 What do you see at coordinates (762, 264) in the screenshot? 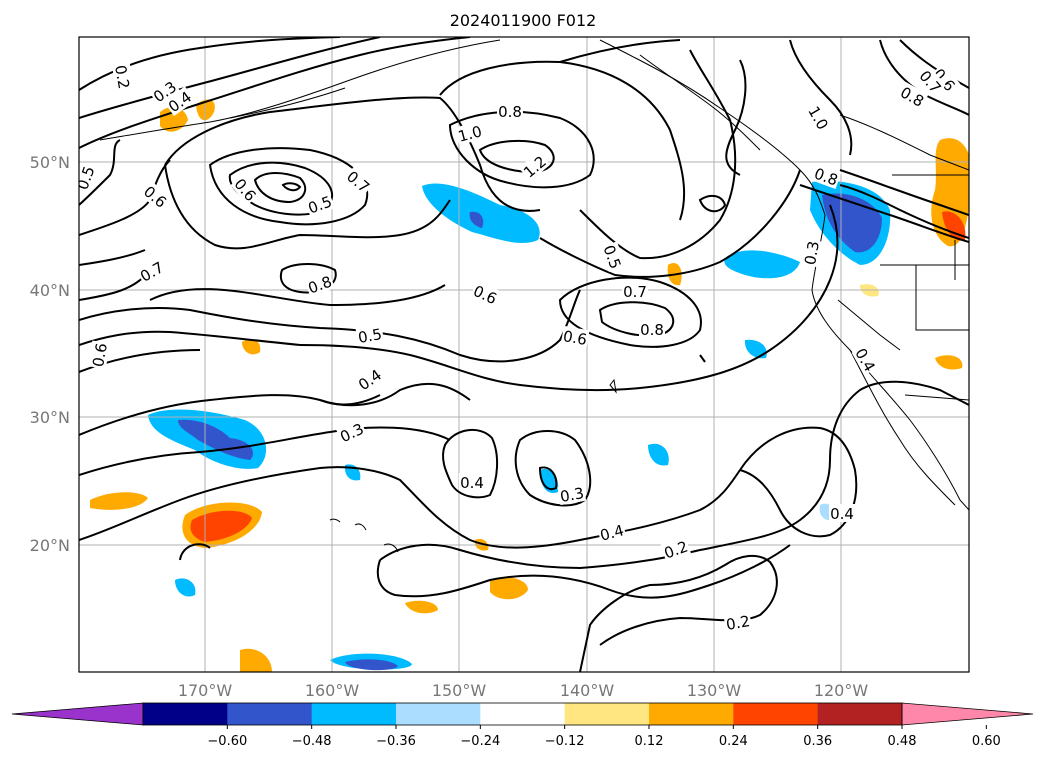
I see `negative-area-offshore-ca` at bounding box center [762, 264].